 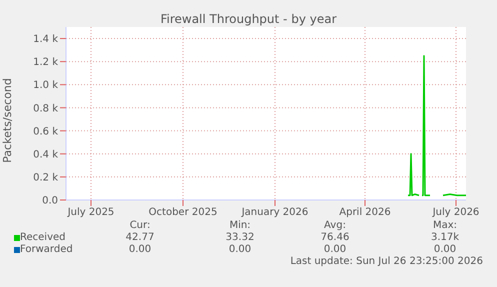 What do you see at coordinates (45, 154) in the screenshot?
I see `y-tick-label: 0.4 k` at bounding box center [45, 154].